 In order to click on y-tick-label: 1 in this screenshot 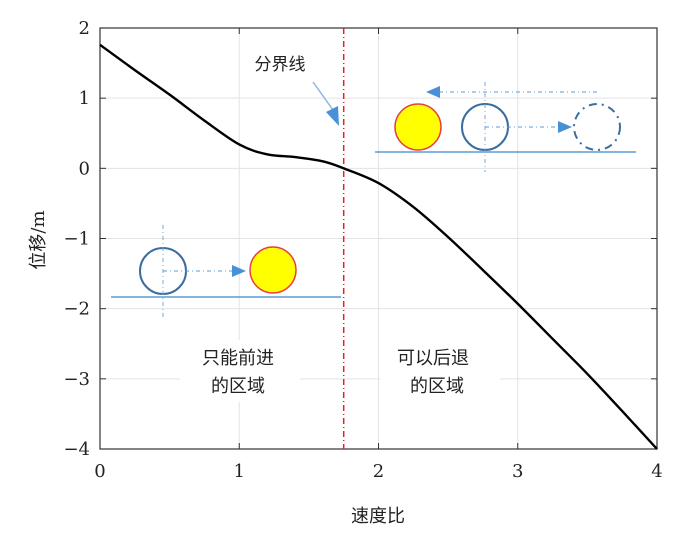, I will do `click(84, 98)`.